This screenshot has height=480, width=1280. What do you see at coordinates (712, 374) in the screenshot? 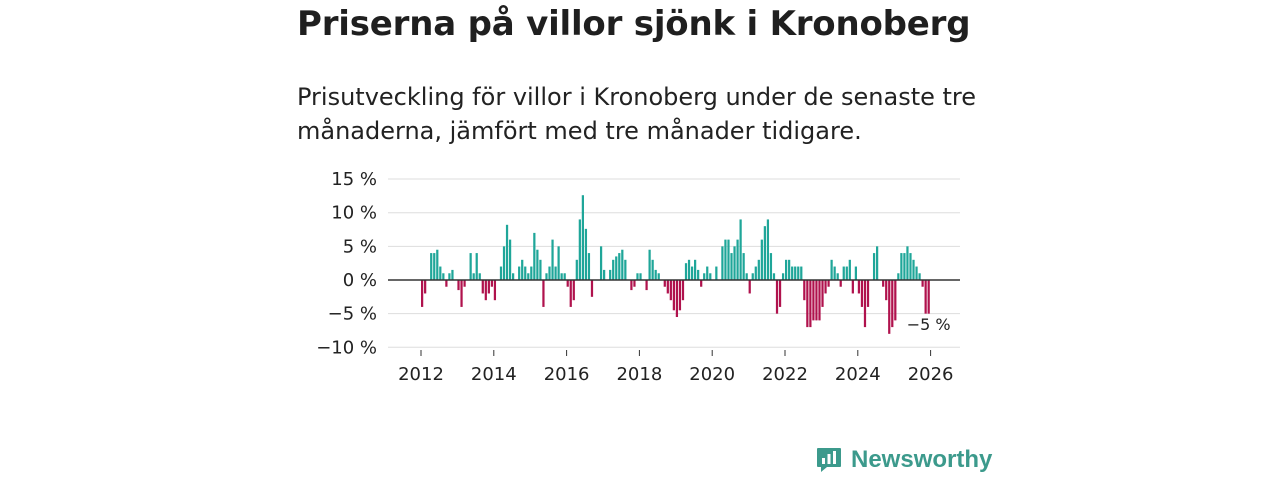
I see `x-tick-label: 2020` at bounding box center [712, 374].